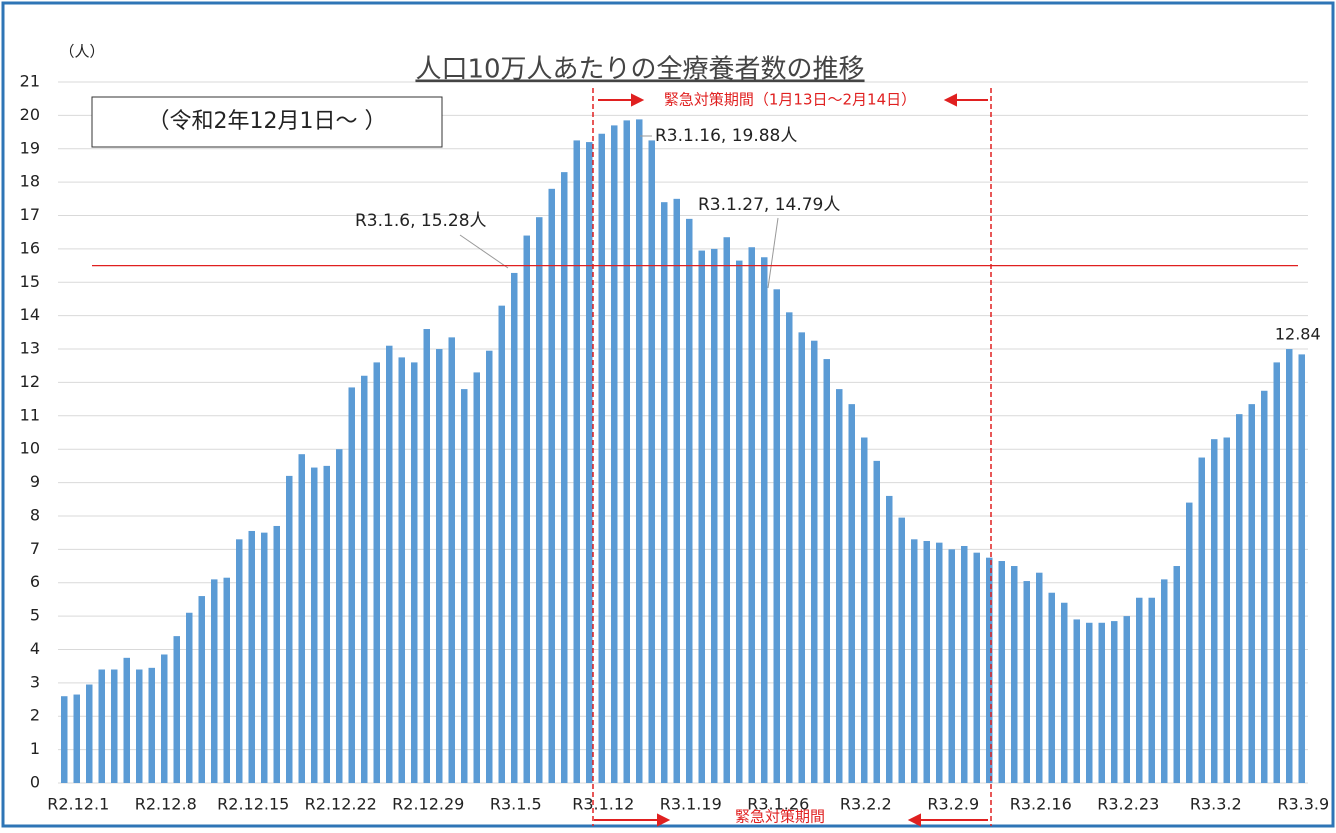  I want to click on y-tick-label: 0, so click(35, 782).